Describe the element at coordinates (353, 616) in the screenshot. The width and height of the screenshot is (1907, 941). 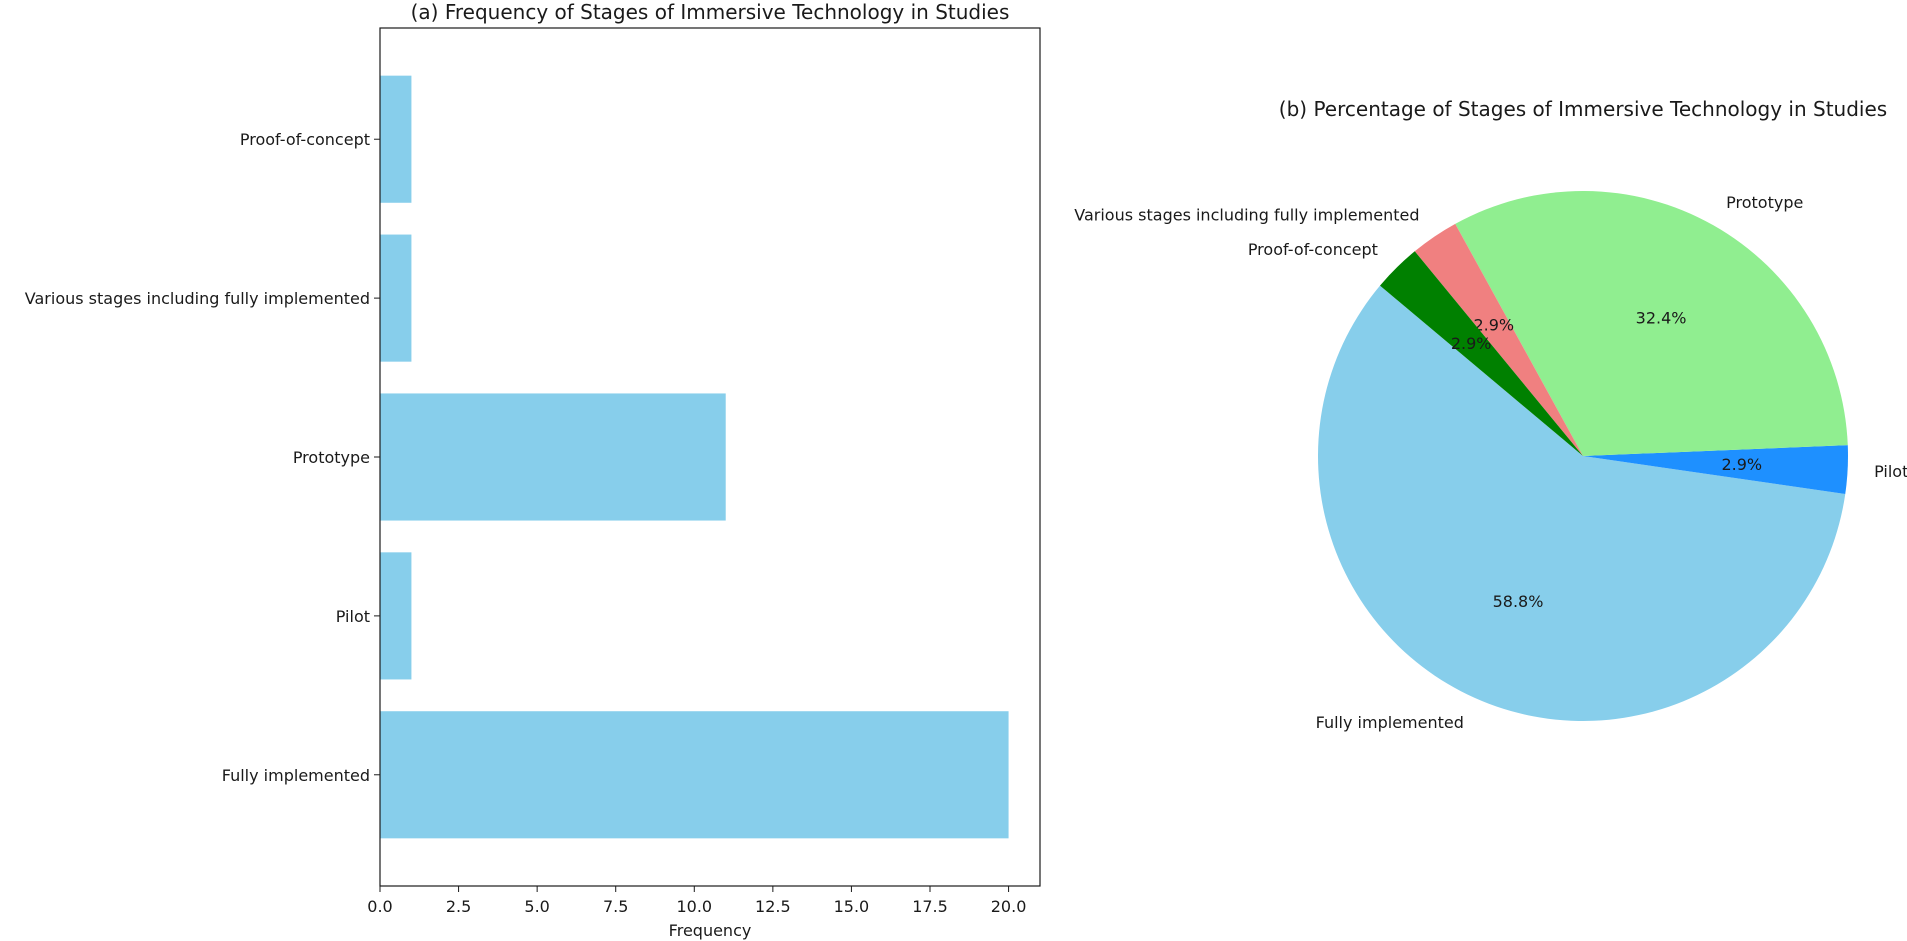
I see `y-tick-label: Pilot` at that location.